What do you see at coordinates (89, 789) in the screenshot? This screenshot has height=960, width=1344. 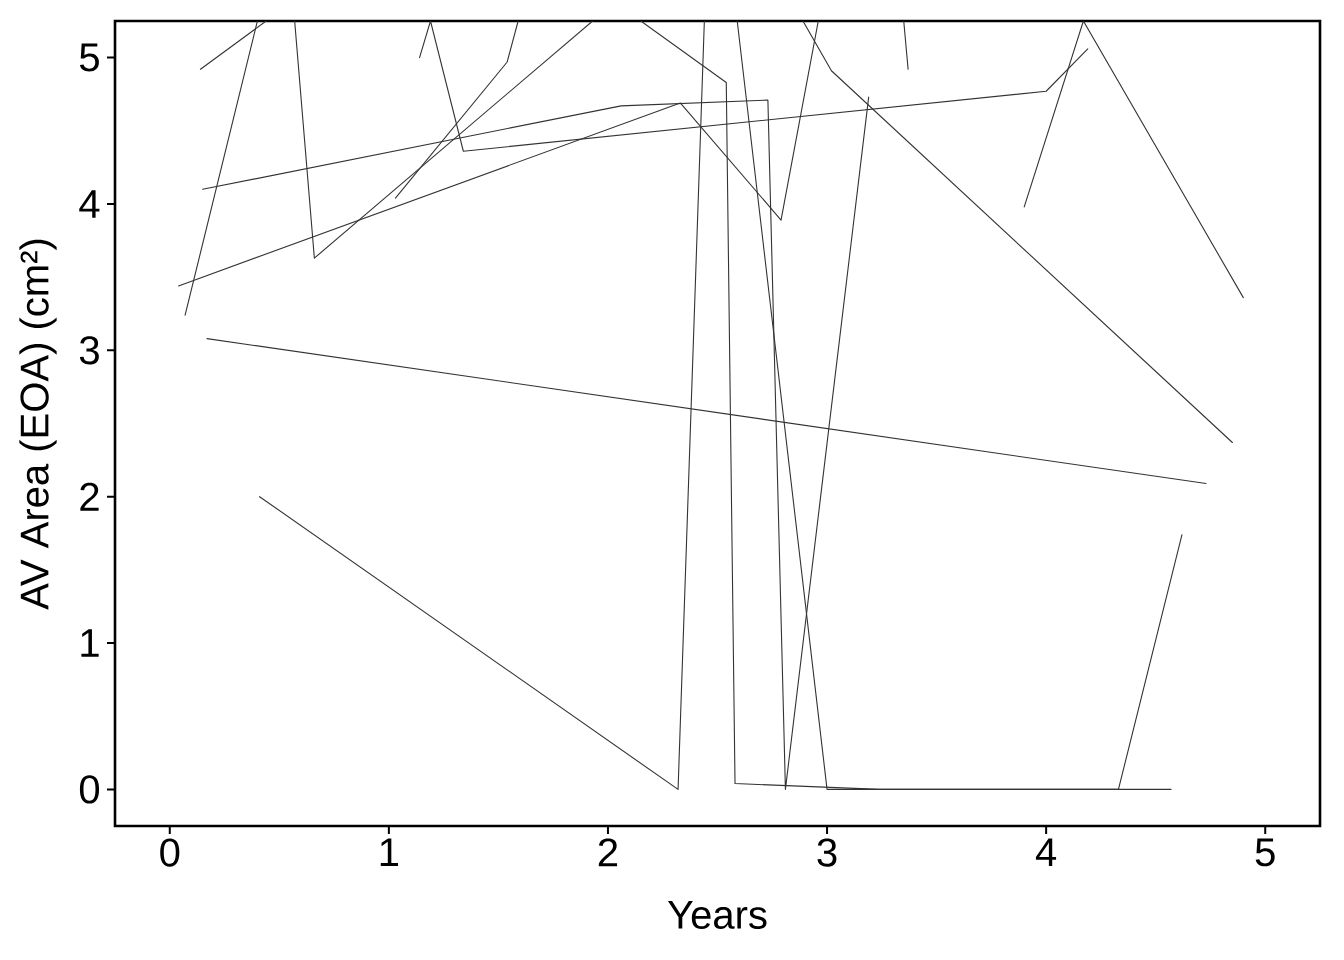 I see `y-tick-label: 0` at bounding box center [89, 789].